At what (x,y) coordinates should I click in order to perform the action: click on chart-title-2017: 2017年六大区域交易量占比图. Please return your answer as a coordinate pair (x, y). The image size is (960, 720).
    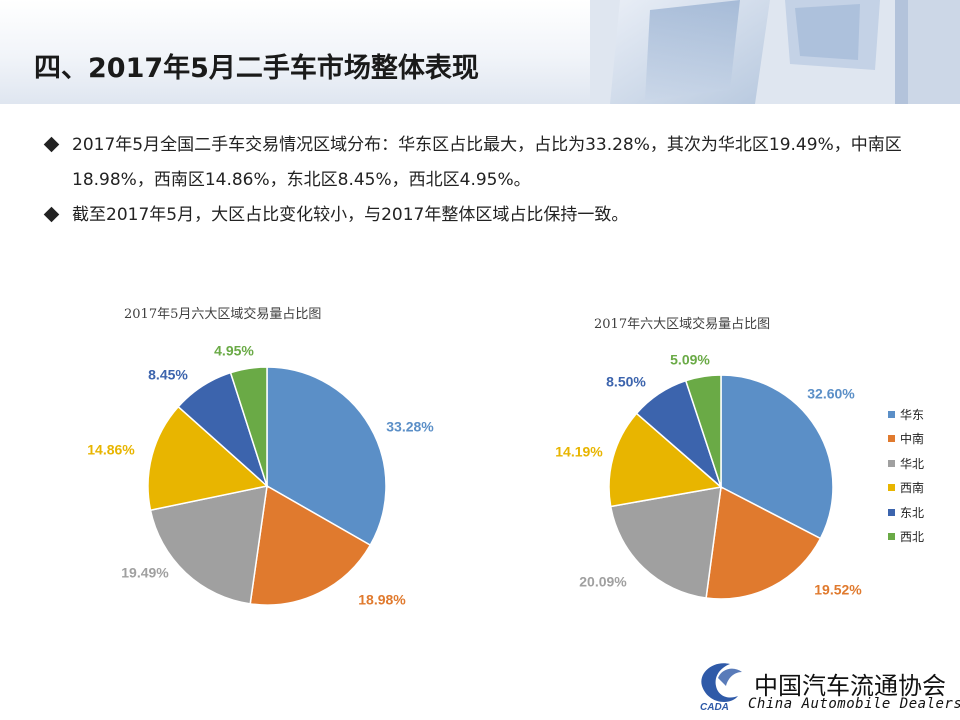
    Looking at the image, I should click on (682, 324).